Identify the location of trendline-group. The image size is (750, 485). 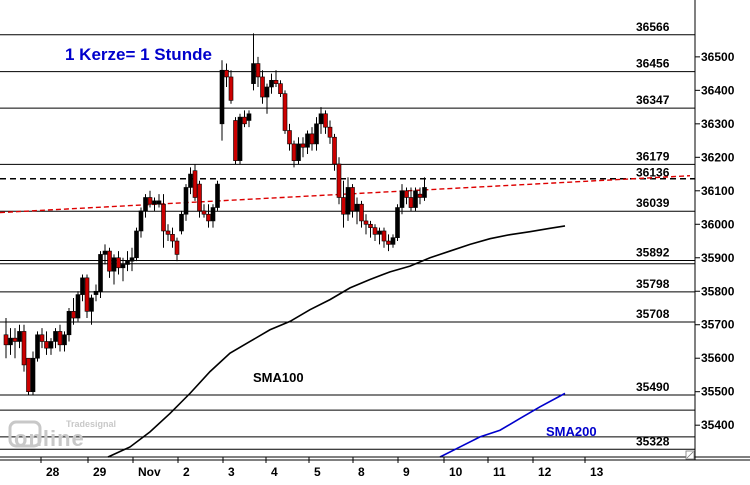
(345, 194).